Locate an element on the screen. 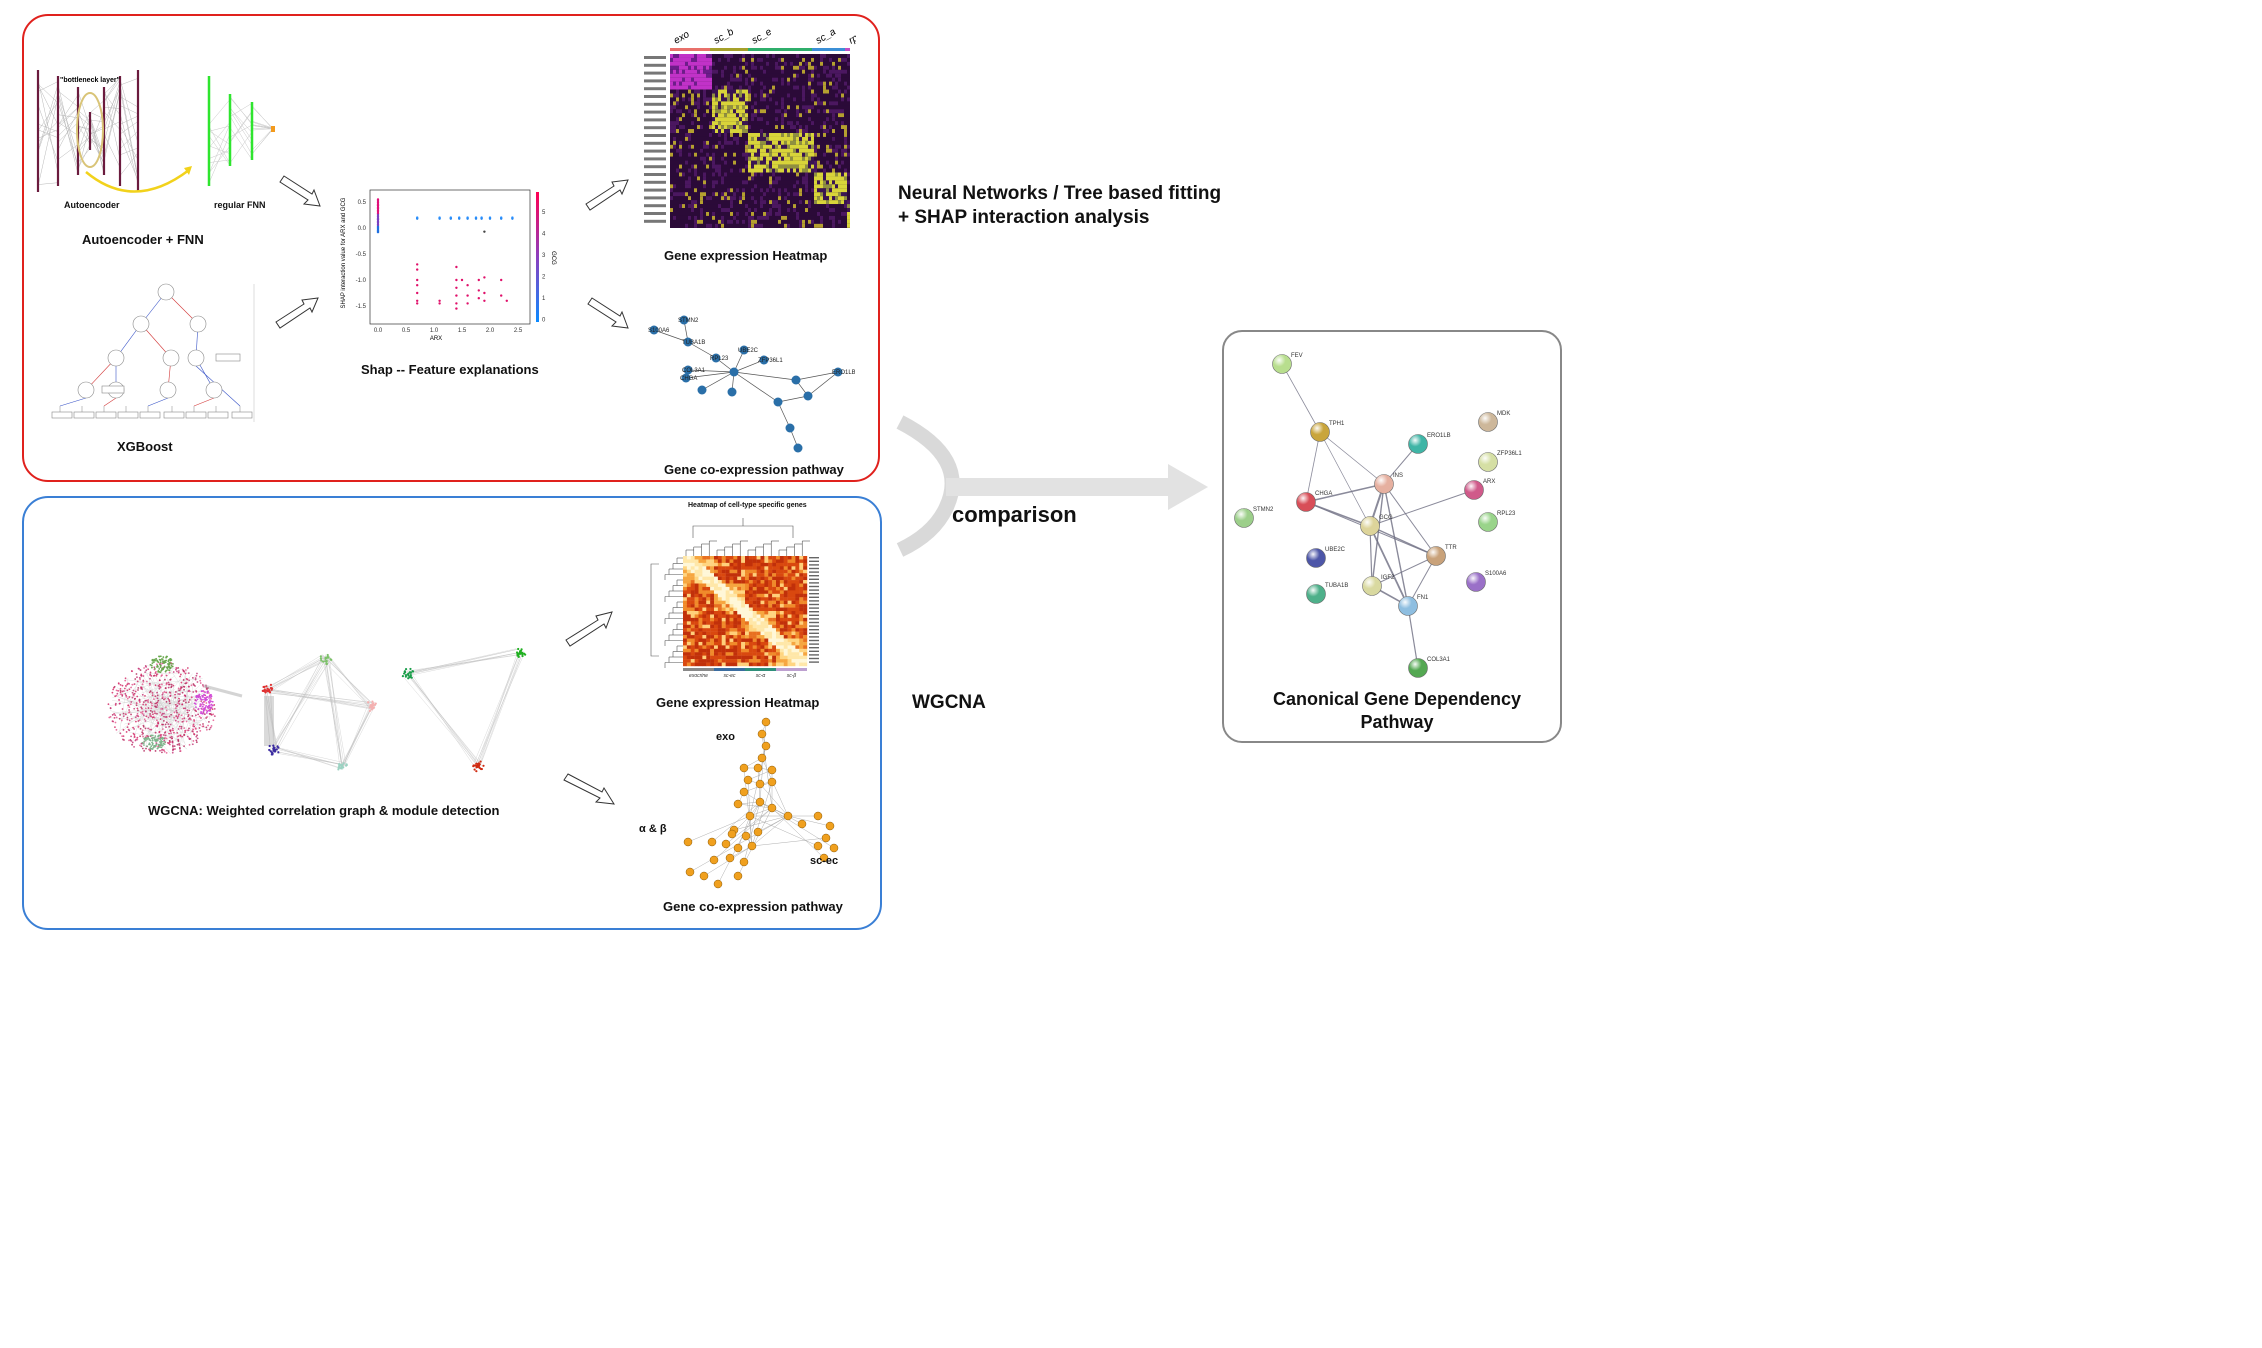 This screenshot has height=1348, width=2262. heatmap-group-label: sc_b is located at coordinates (724, 36).